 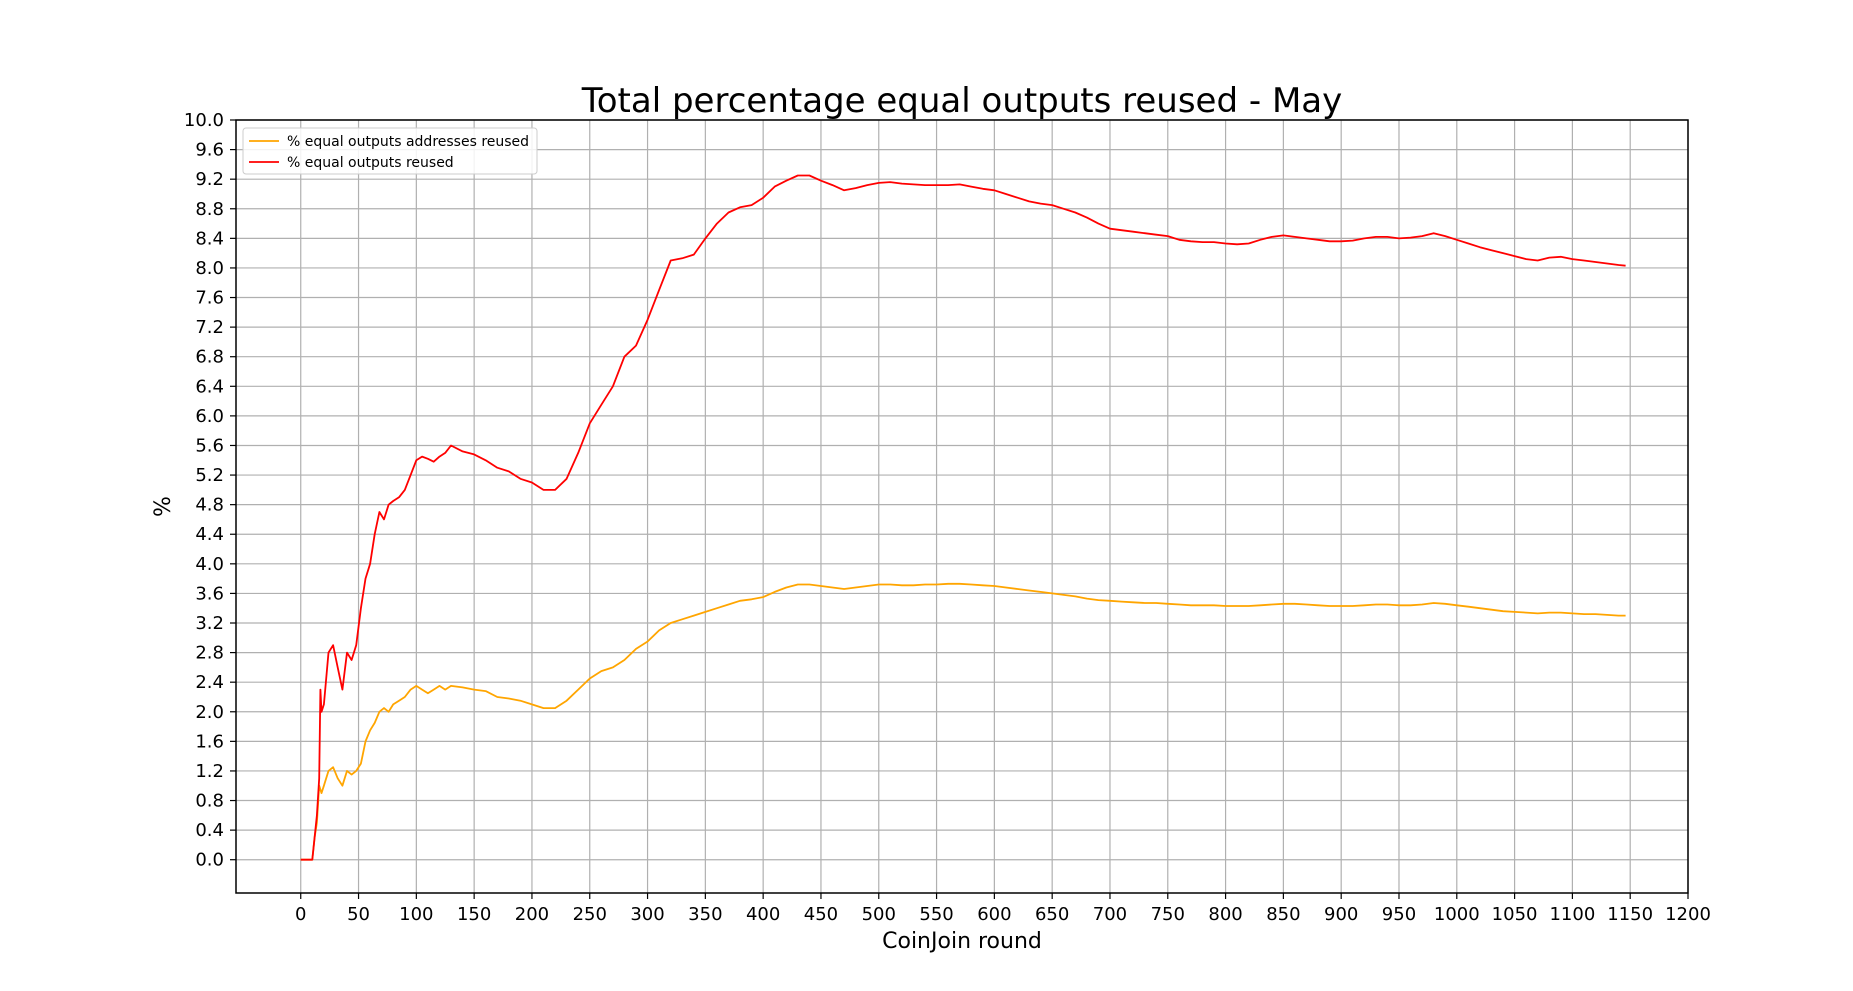 What do you see at coordinates (879, 914) in the screenshot?
I see `x-tick-label: 500` at bounding box center [879, 914].